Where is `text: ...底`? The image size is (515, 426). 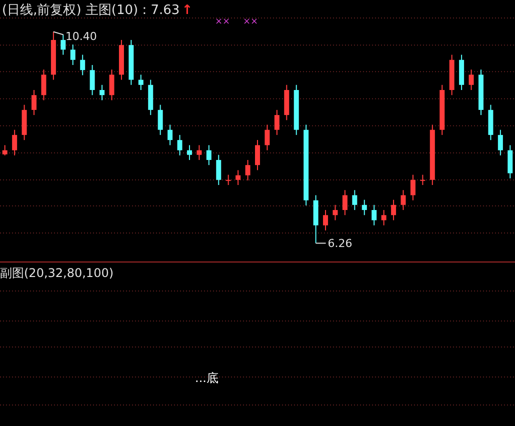
text: ...底 is located at coordinates (206, 378).